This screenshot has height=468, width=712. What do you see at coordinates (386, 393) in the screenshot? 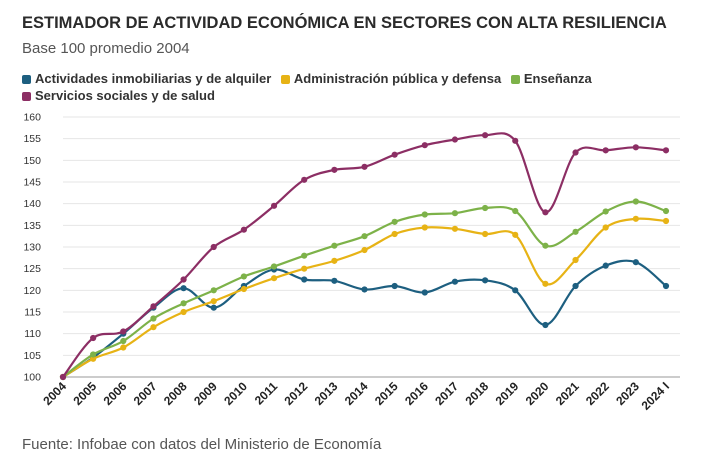
I see `x-tick-label: 2015` at bounding box center [386, 393].